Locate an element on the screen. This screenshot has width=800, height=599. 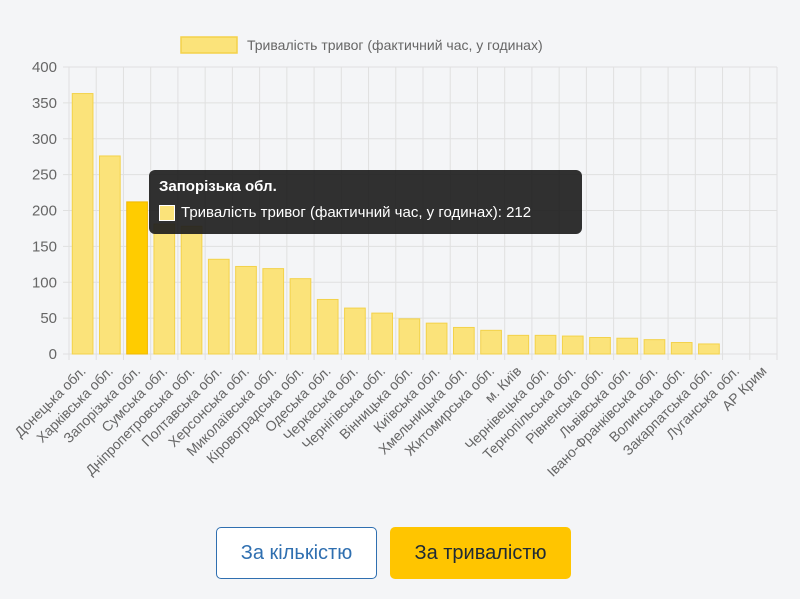
y-tick-label: 300 is located at coordinates (44, 139).